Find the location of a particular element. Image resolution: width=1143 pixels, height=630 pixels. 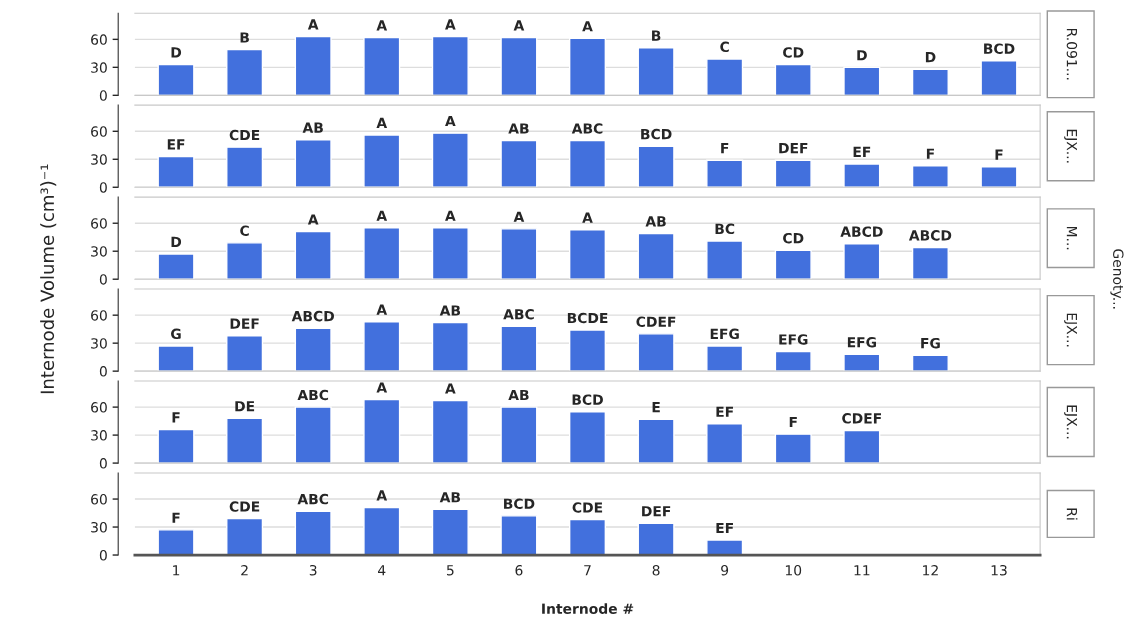

y-axis-title: Ri is located at coordinates (1072, 514).